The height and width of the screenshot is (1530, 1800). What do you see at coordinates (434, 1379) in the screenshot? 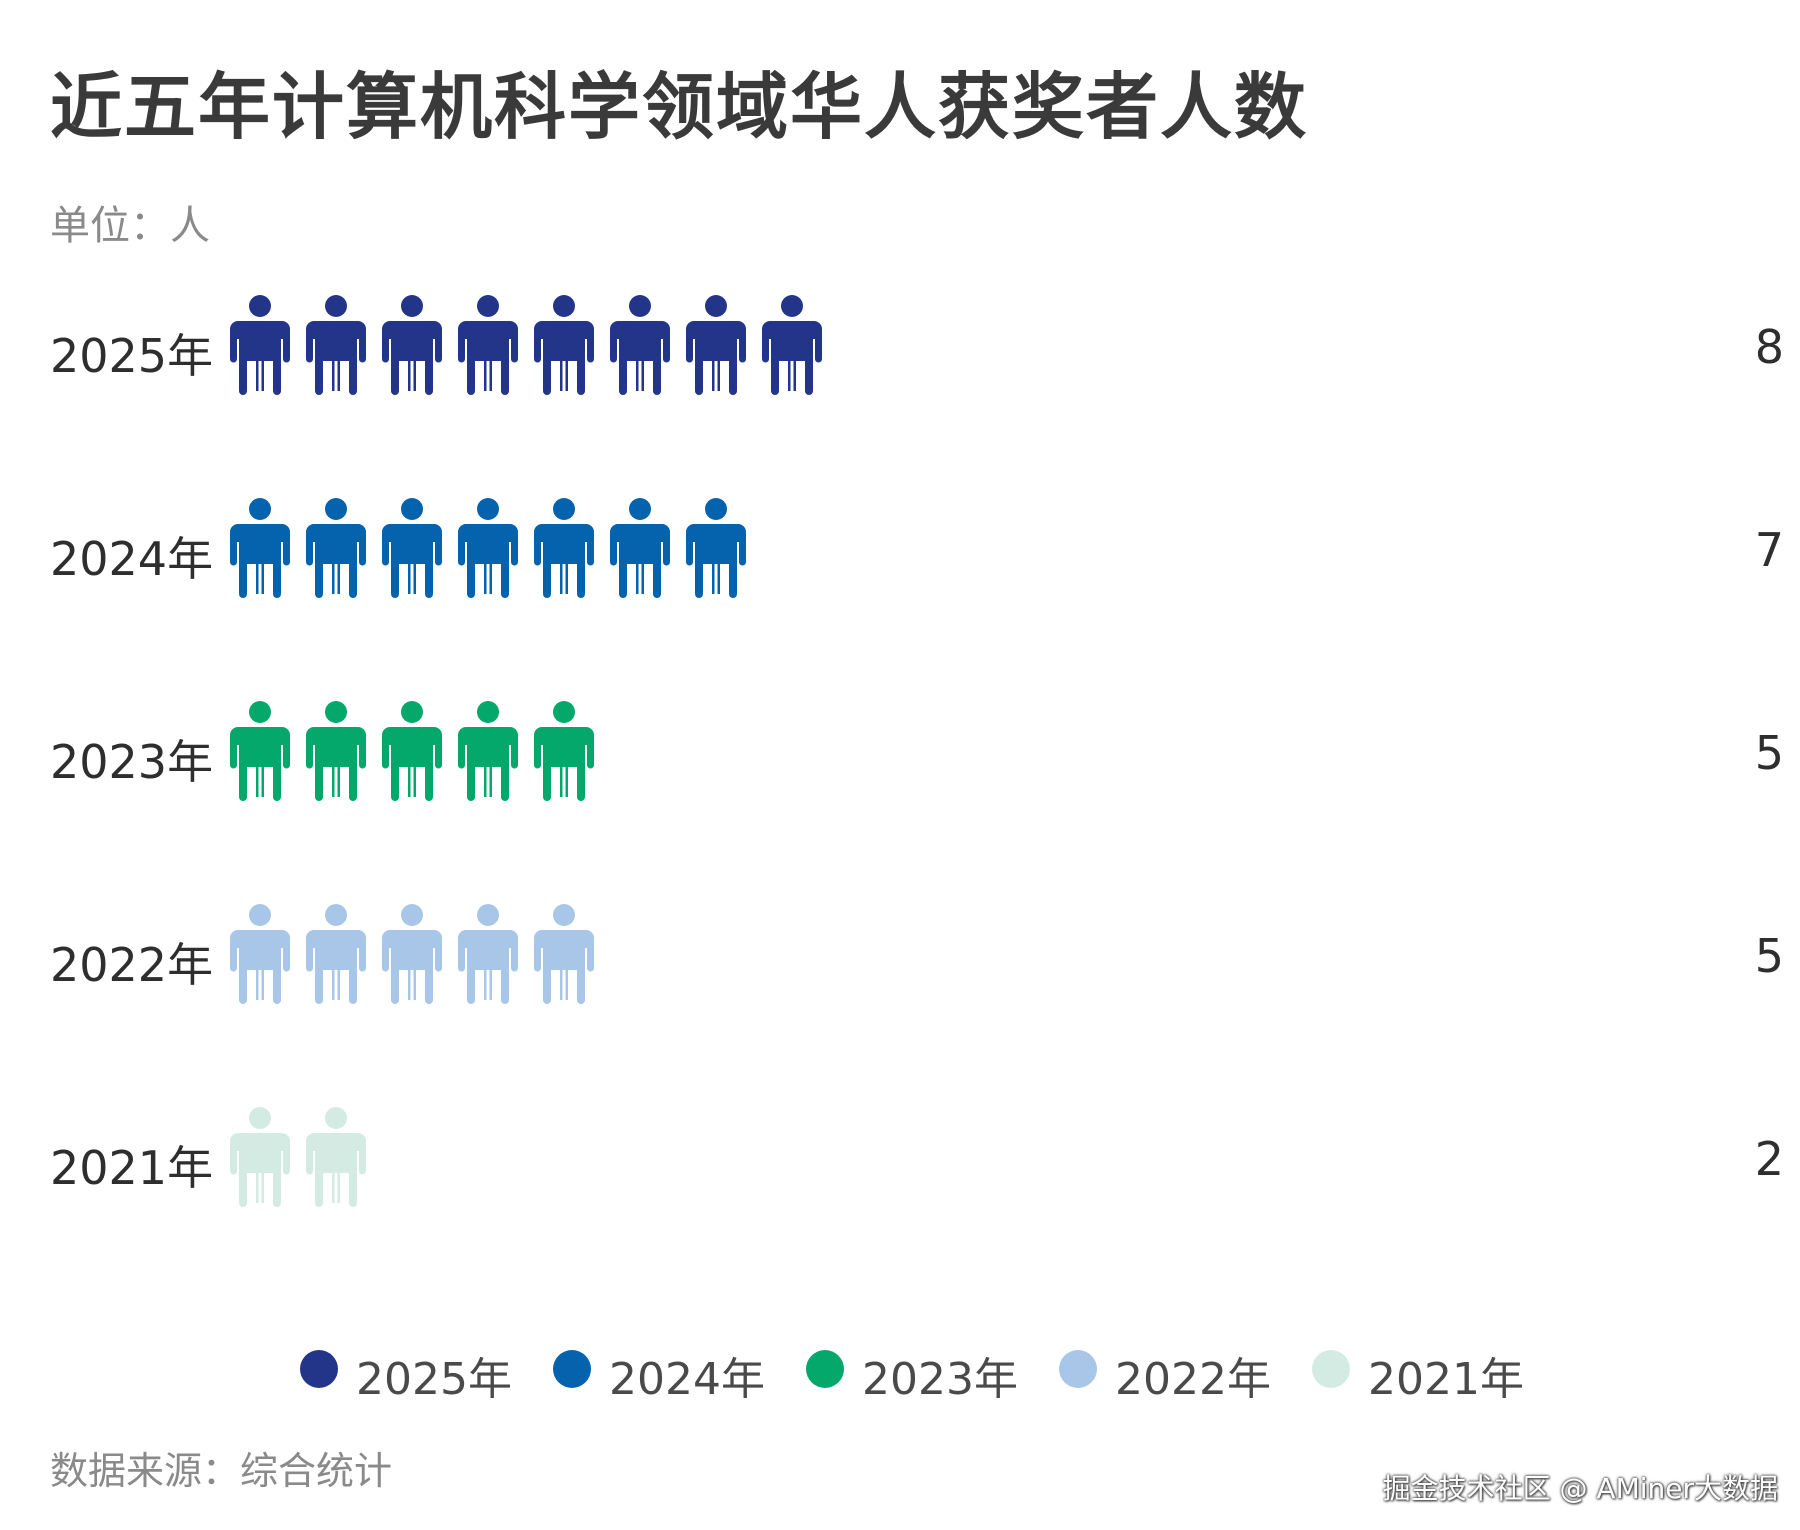
I see `legend-label: 2025年` at bounding box center [434, 1379].